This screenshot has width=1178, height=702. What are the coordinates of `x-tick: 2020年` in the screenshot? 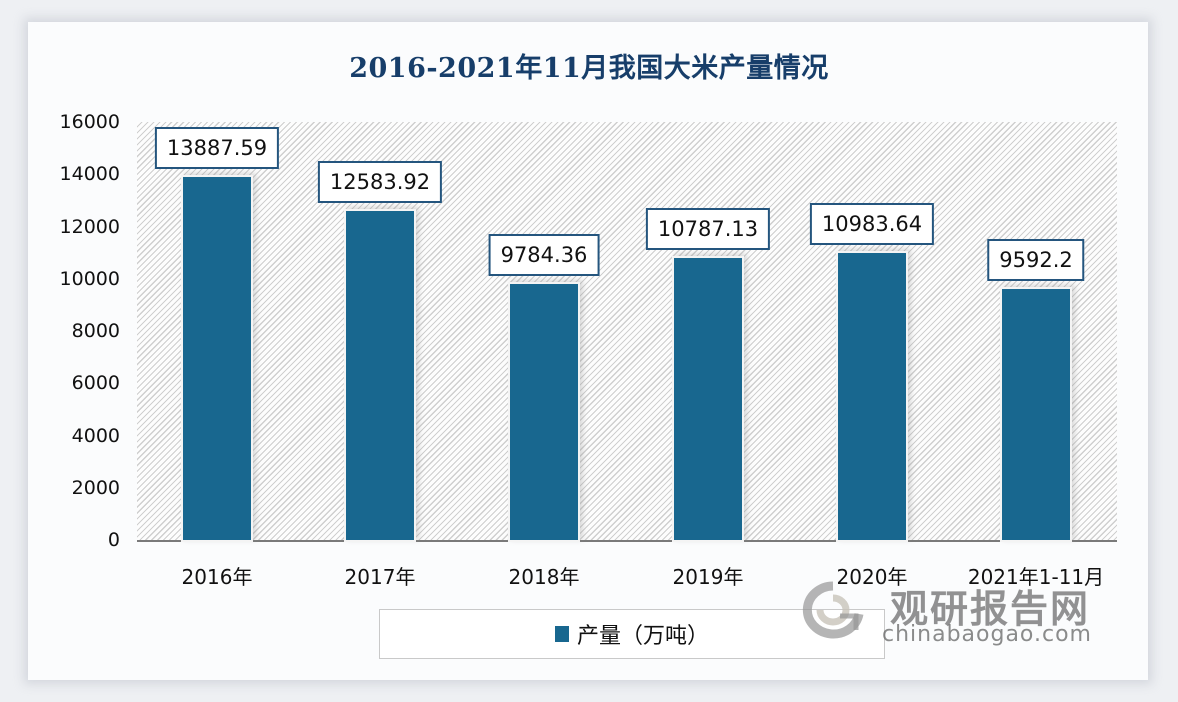 It's located at (872, 577).